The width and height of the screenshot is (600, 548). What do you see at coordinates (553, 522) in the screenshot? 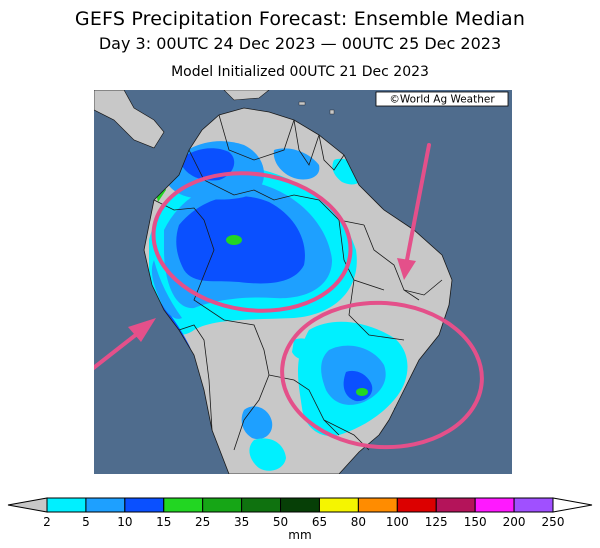
I see `legend-tick-label: 250` at bounding box center [553, 522].